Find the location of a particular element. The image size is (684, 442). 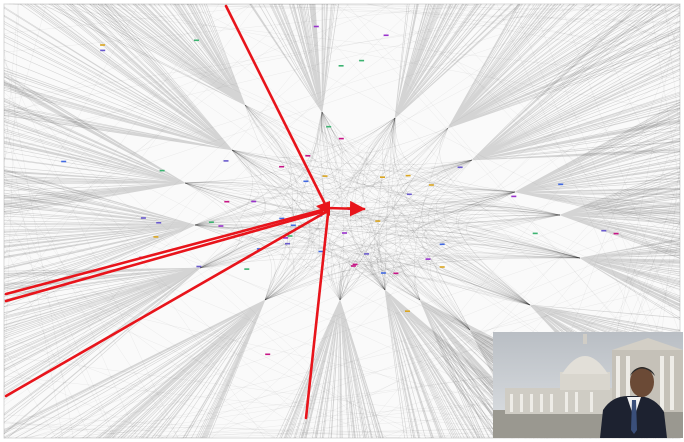

columns is located at coordinates (592, 384).